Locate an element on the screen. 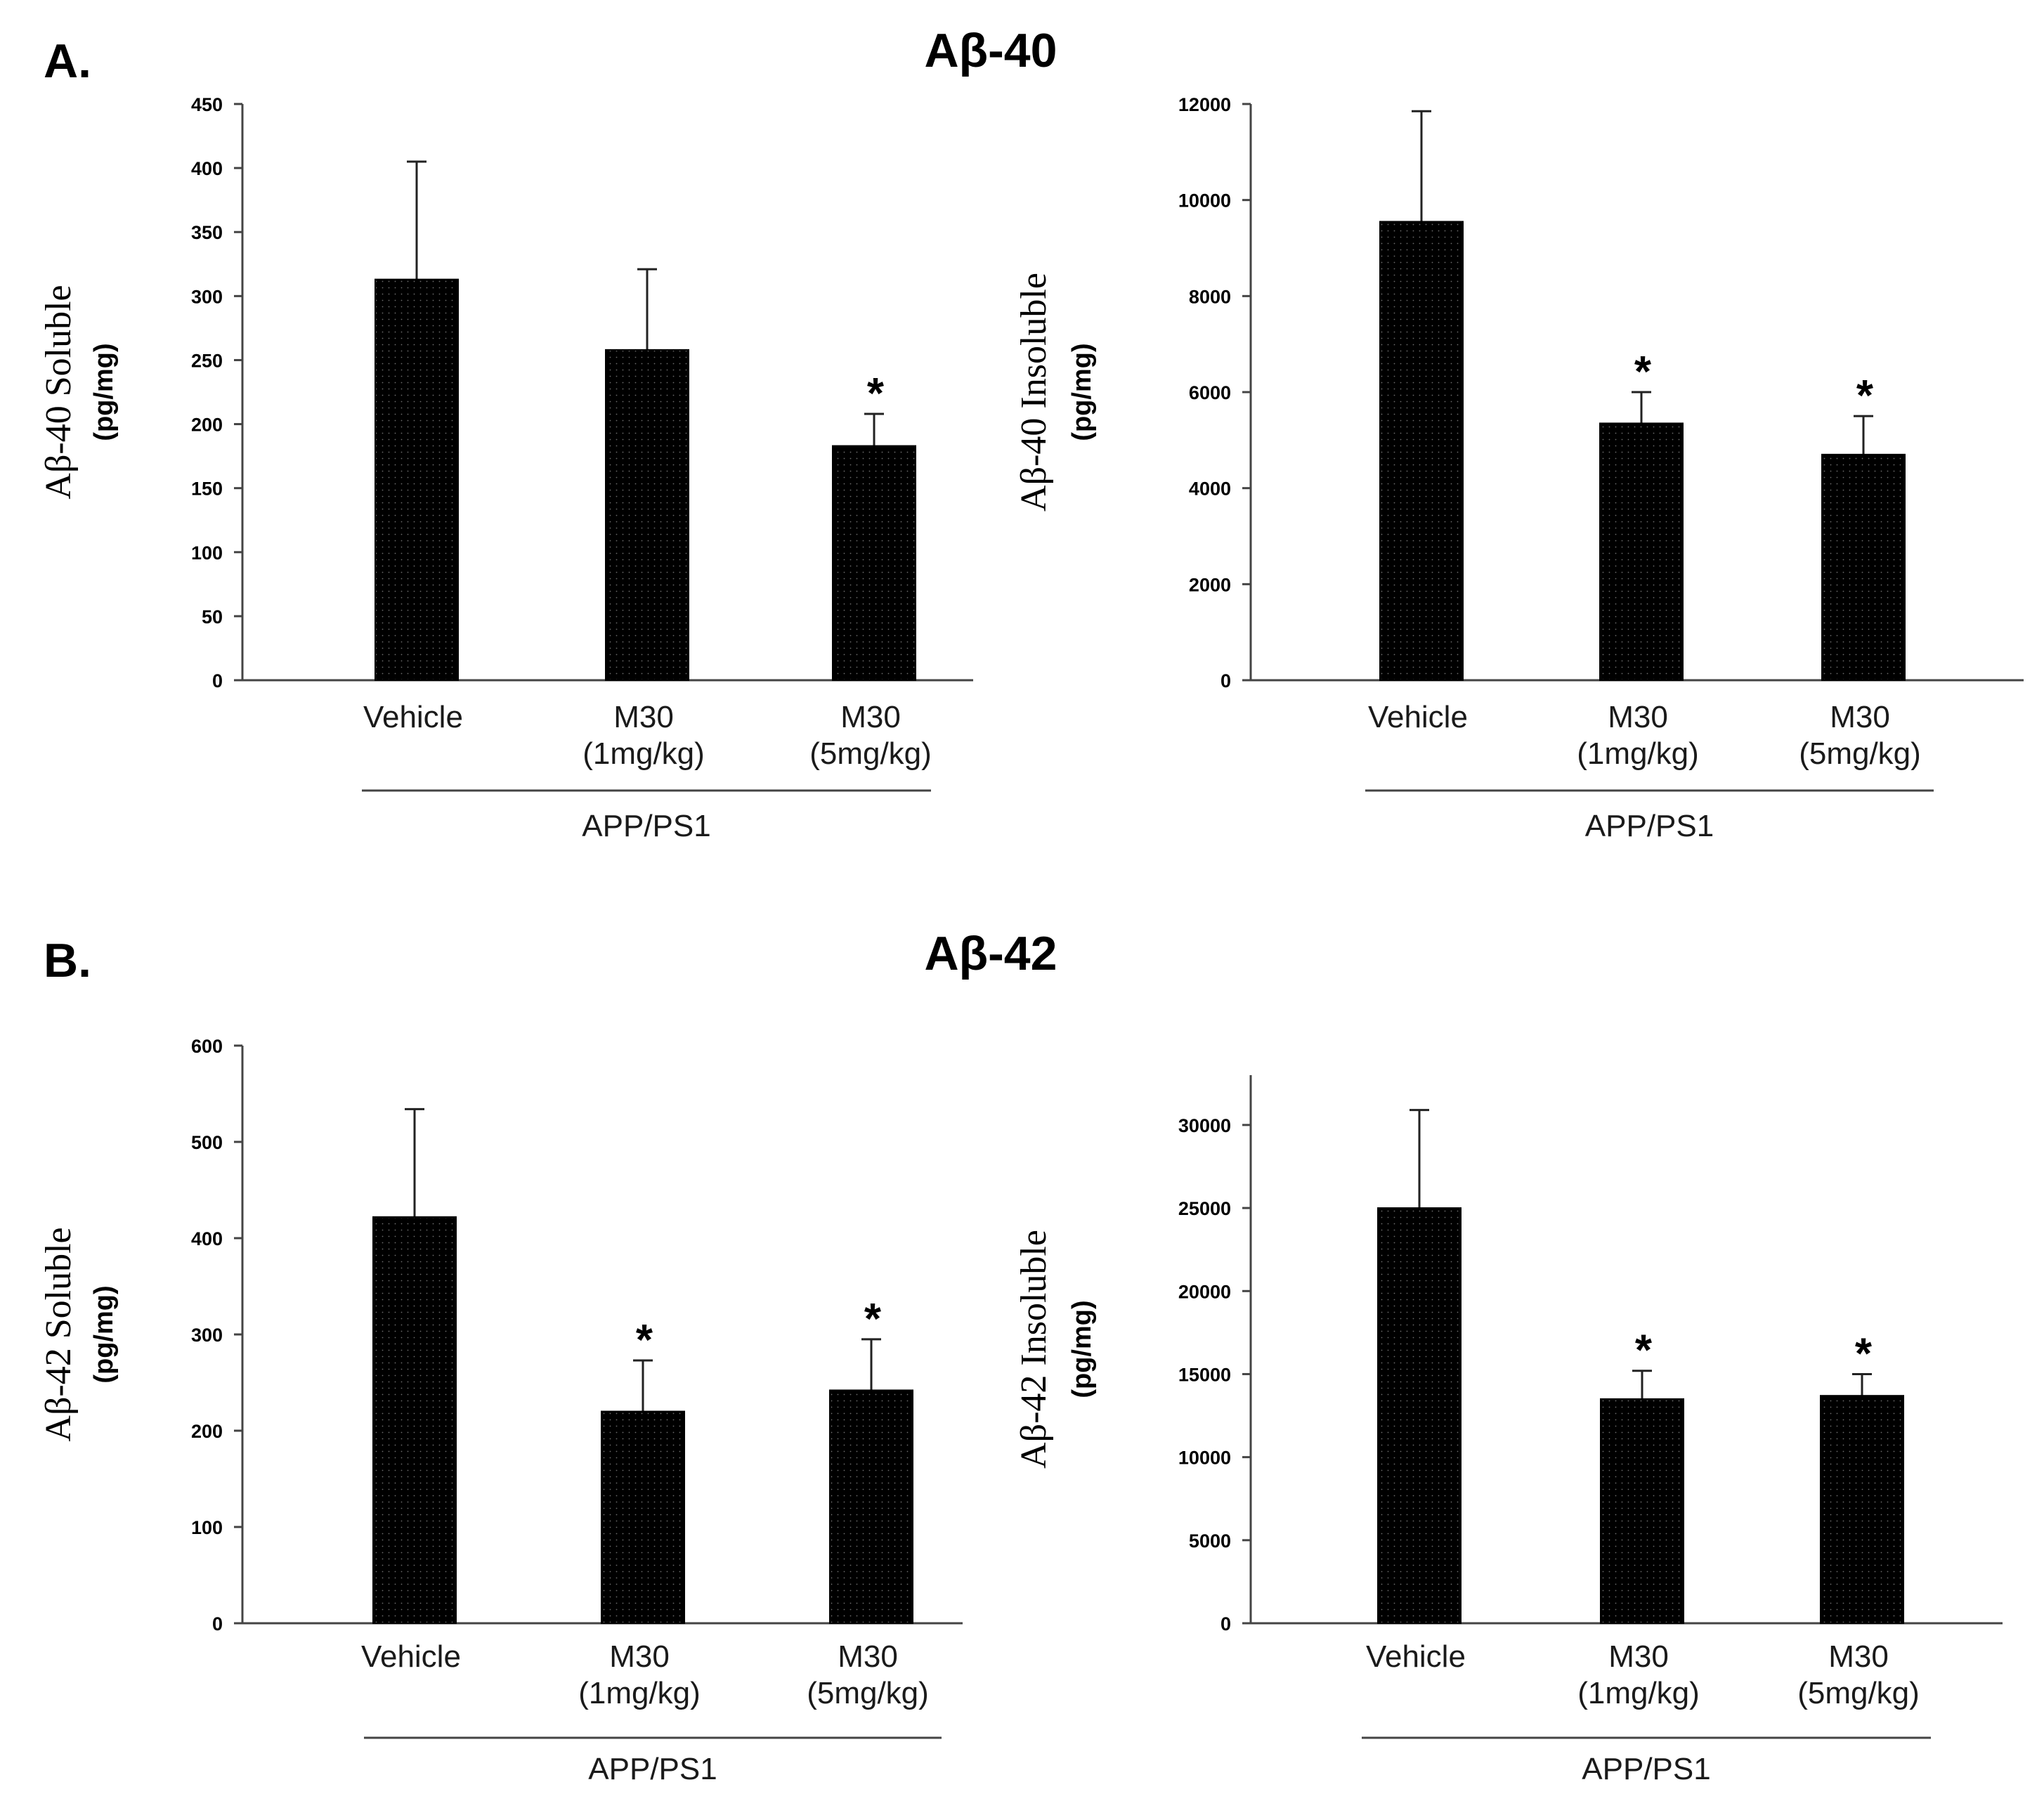 Image resolution: width=2044 pixels, height=1820 pixels. panel-b-label: B. is located at coordinates (67, 961).